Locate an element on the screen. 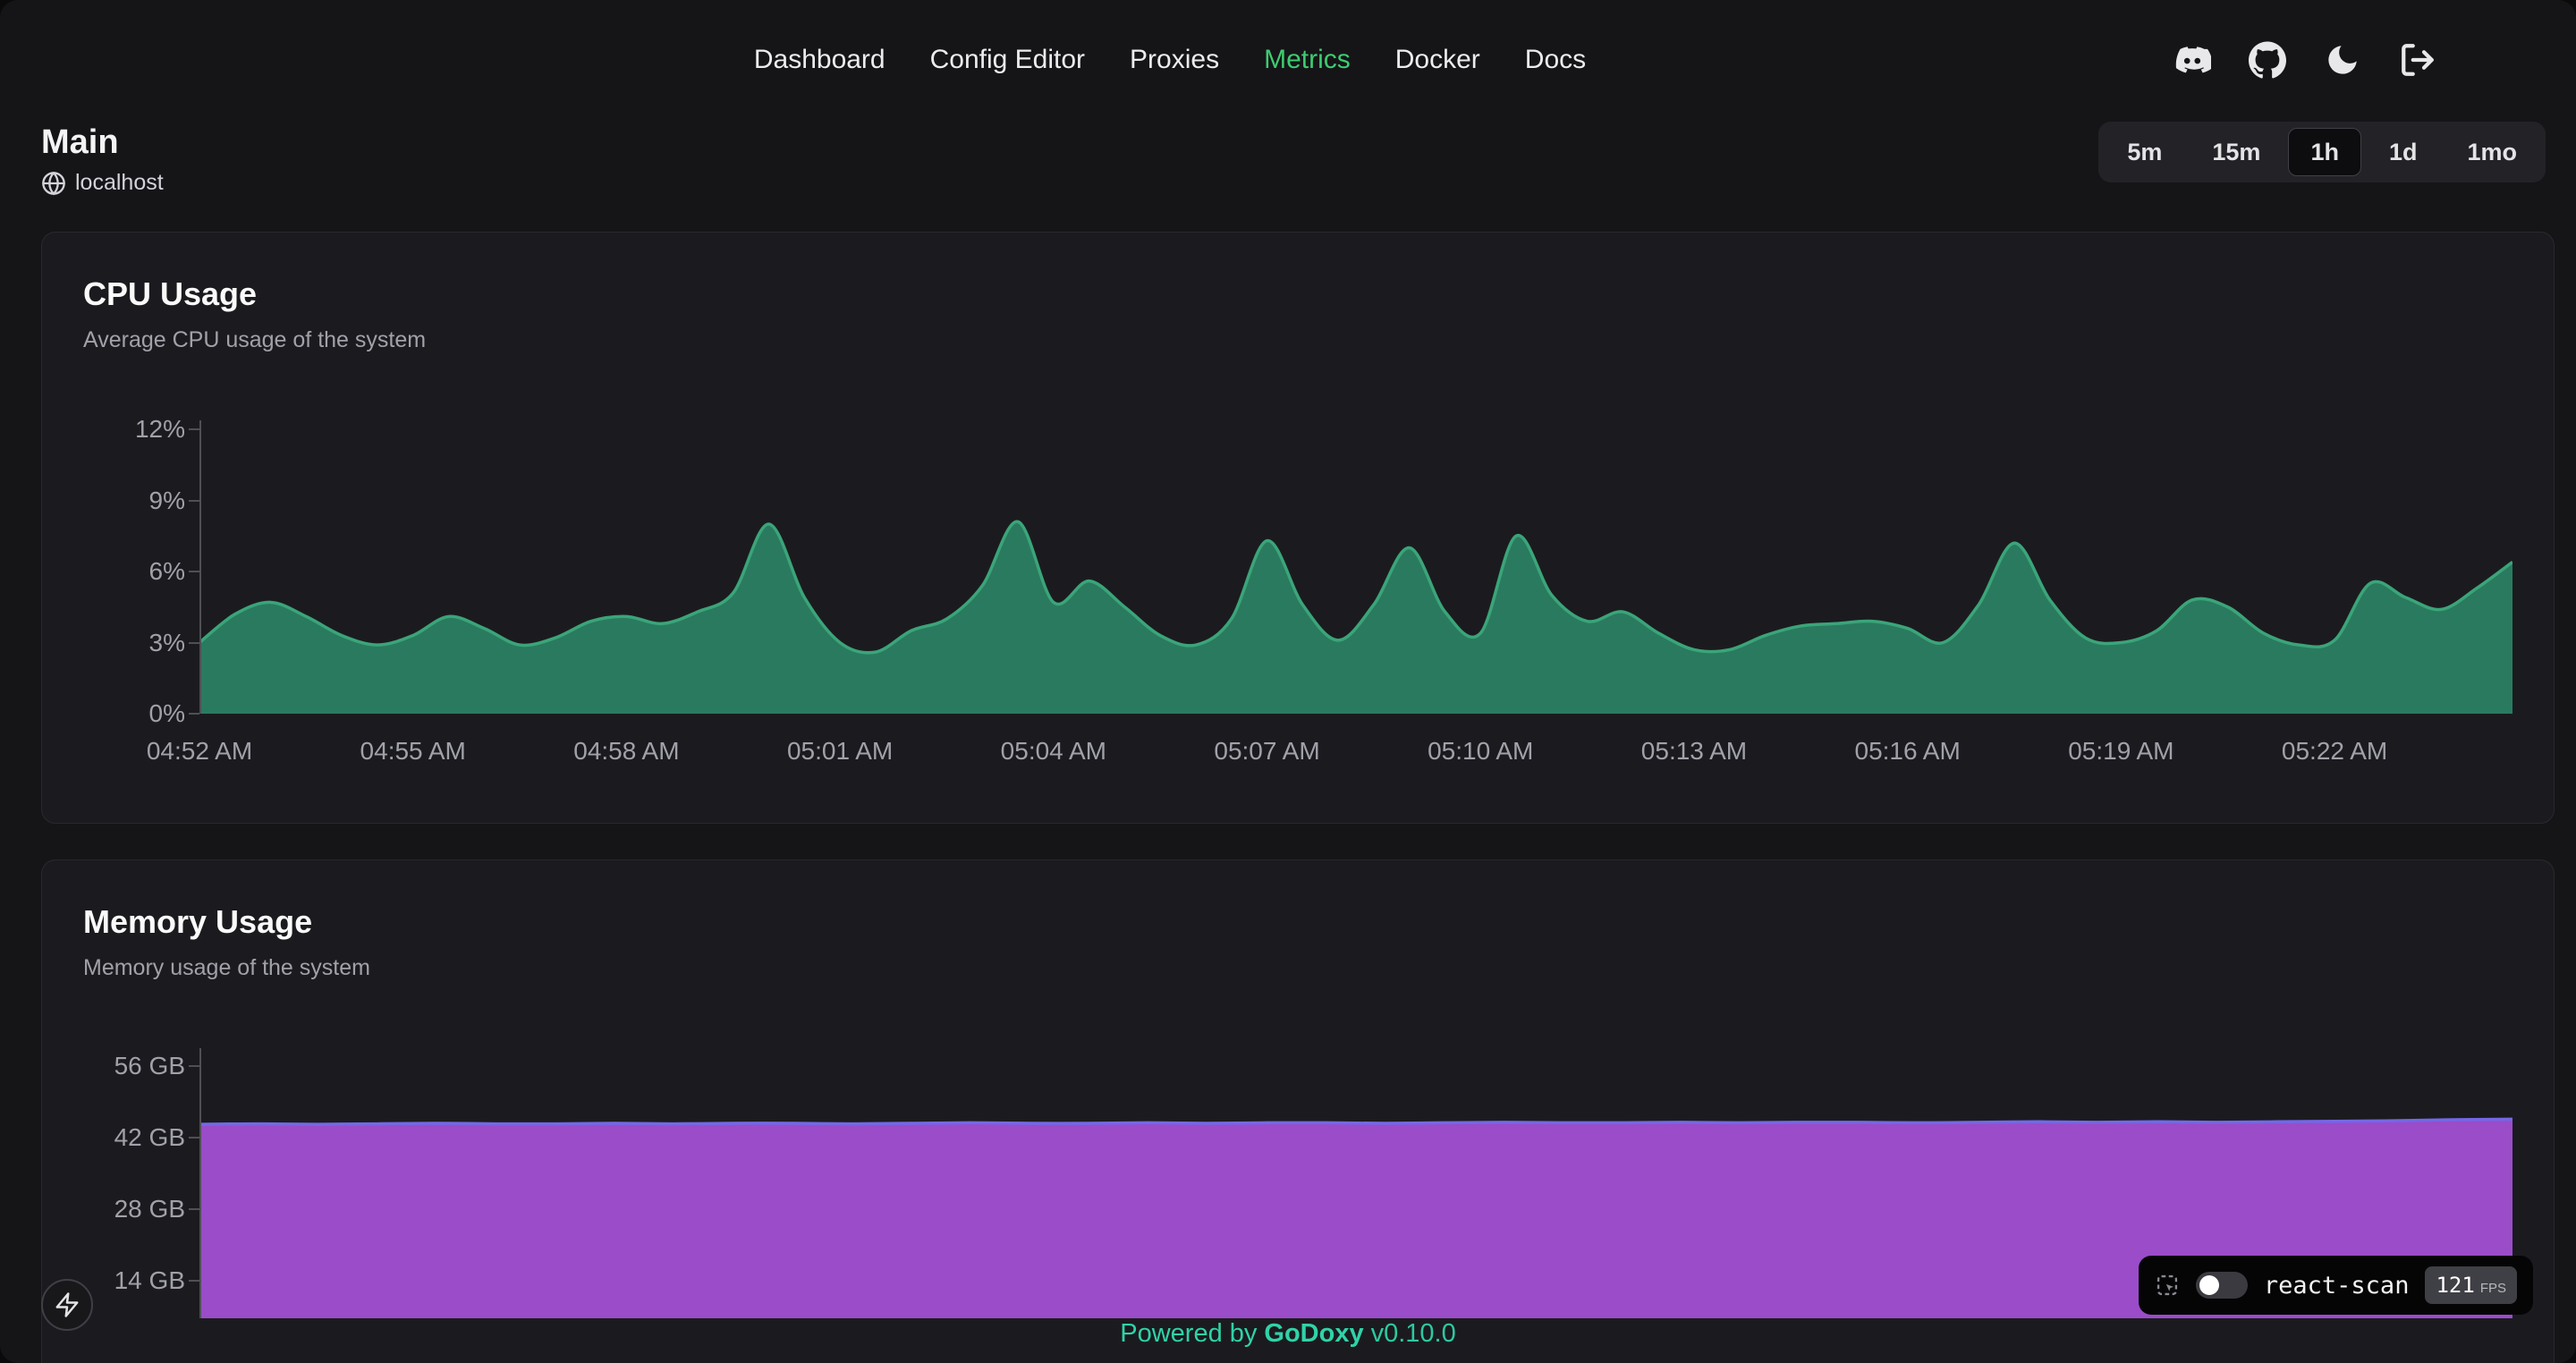  dark-mode-icon is located at coordinates (2342, 60).